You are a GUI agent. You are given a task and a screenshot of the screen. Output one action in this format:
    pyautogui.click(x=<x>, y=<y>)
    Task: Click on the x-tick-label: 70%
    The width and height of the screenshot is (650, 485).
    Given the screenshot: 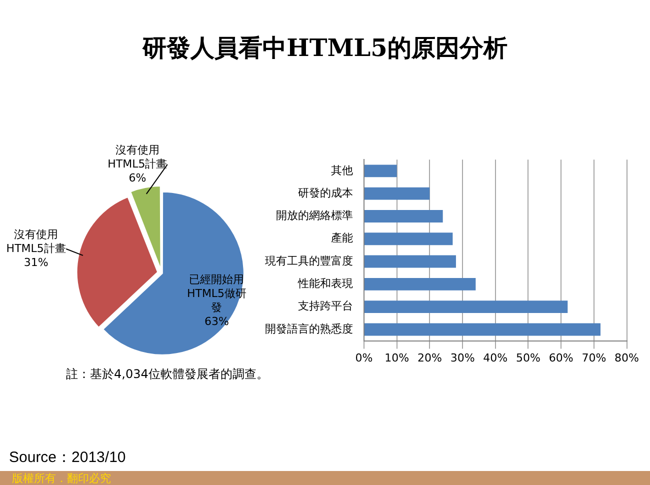 What is the action you would take?
    pyautogui.click(x=594, y=357)
    